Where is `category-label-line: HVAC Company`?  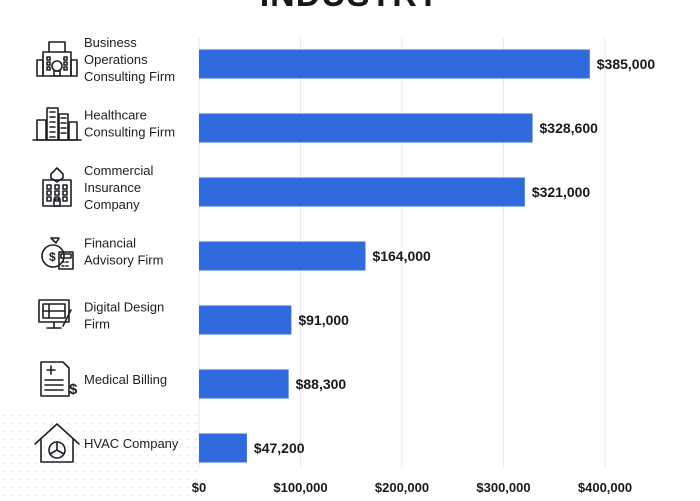
category-label-line: HVAC Company is located at coordinates (131, 443).